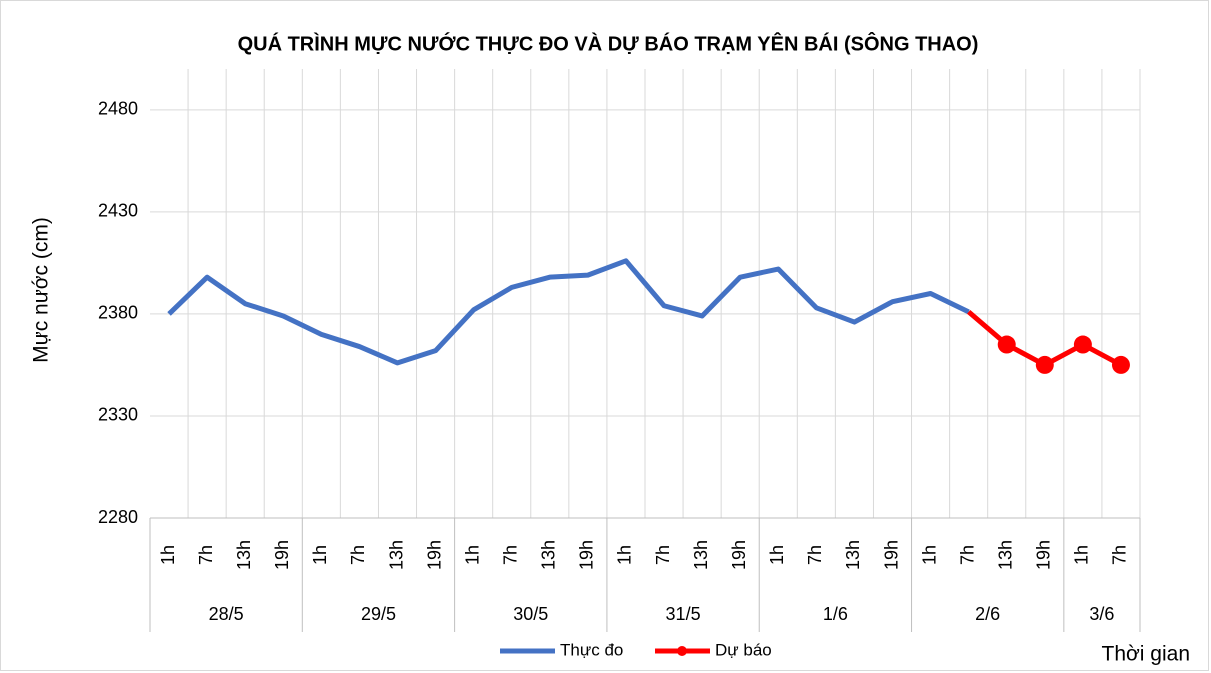 Image resolution: width=1211 pixels, height=673 pixels. Describe the element at coordinates (1146, 654) in the screenshot. I see `x-axis-label: Thời gian` at that location.